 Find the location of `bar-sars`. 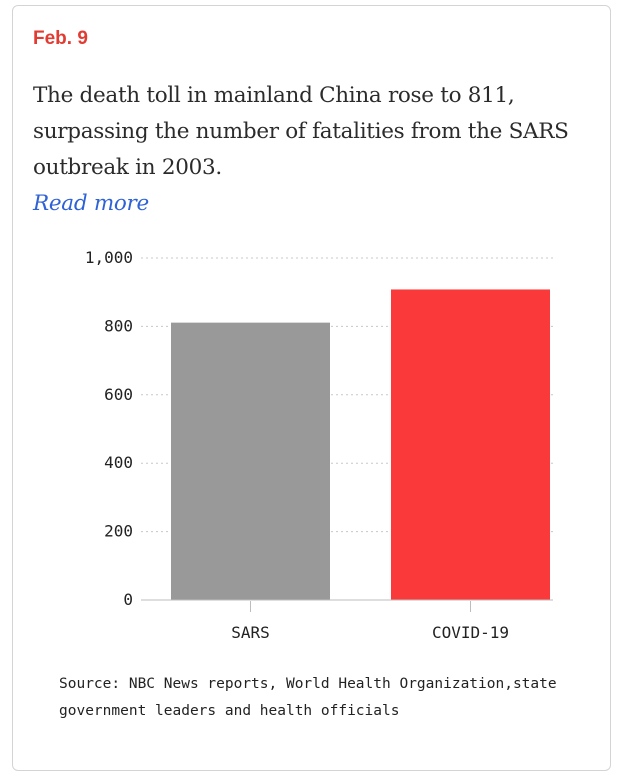

bar-sars is located at coordinates (250, 461).